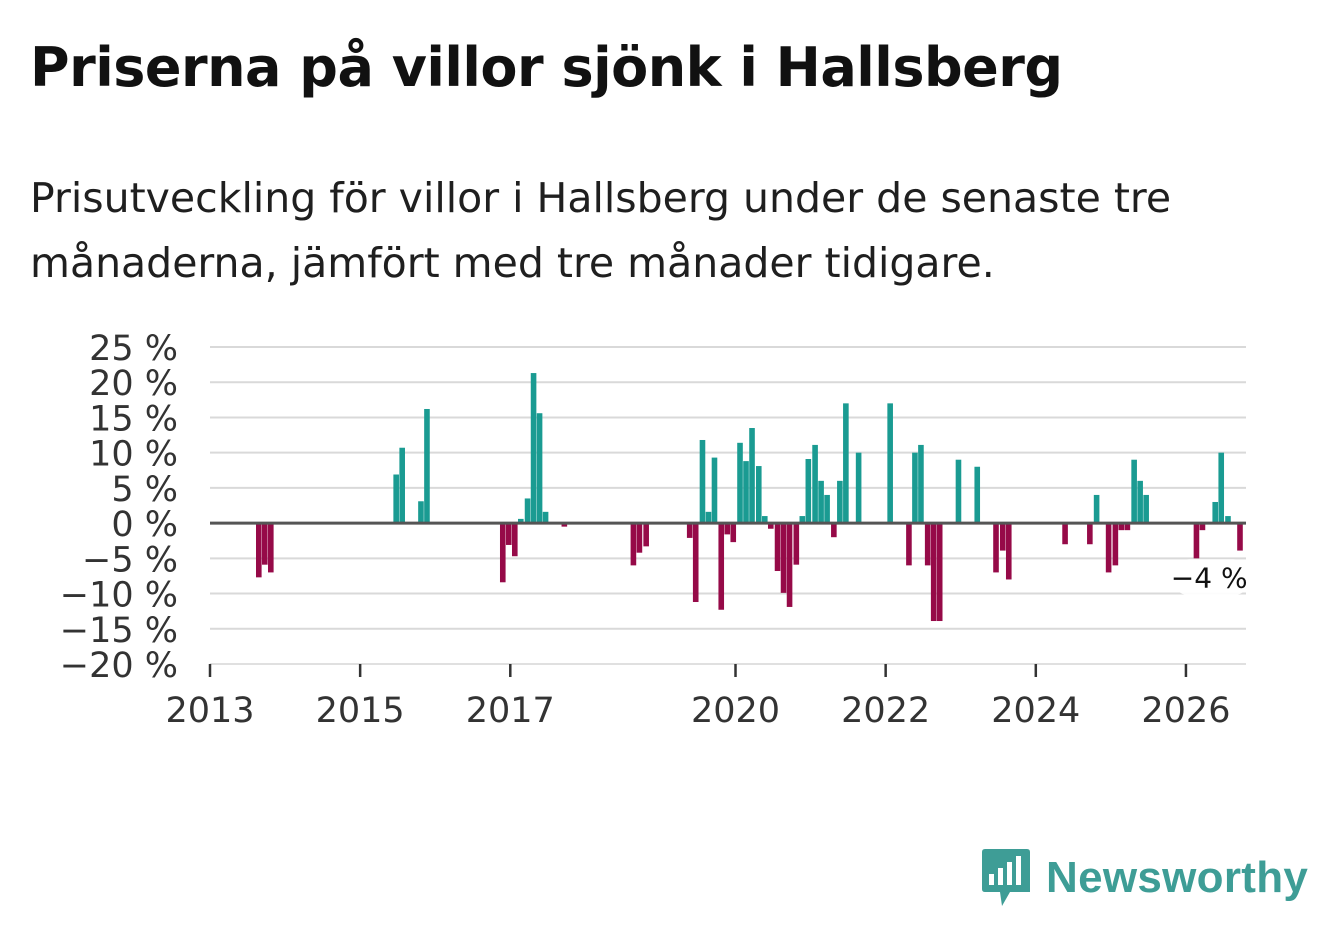  Describe the element at coordinates (144, 525) in the screenshot. I see `y-tick-label: 0 %` at that location.